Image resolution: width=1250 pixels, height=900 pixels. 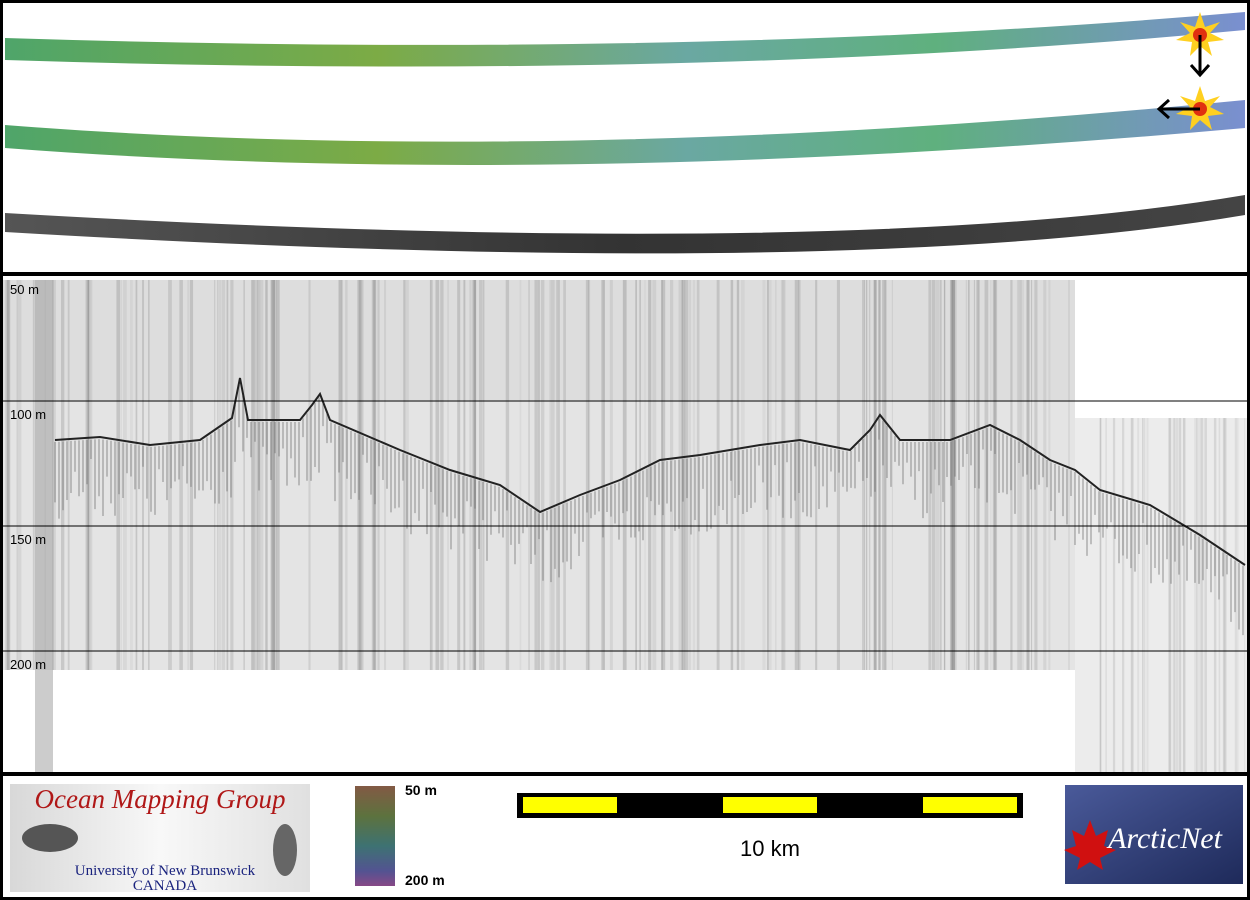 I want to click on colorbar-shade, so click(x=375, y=836).